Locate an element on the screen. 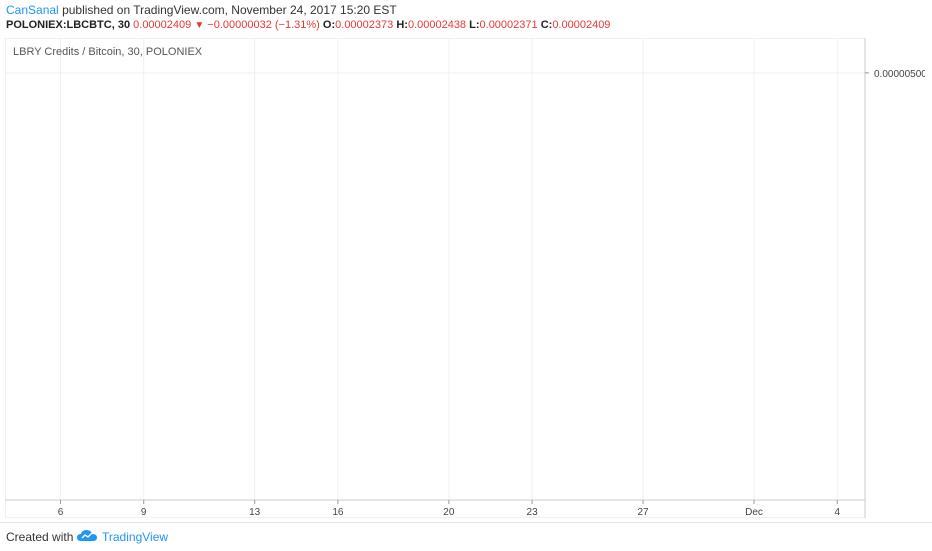 Image resolution: width=932 pixels, height=551 pixels. x-tick-label: 16 is located at coordinates (338, 512).